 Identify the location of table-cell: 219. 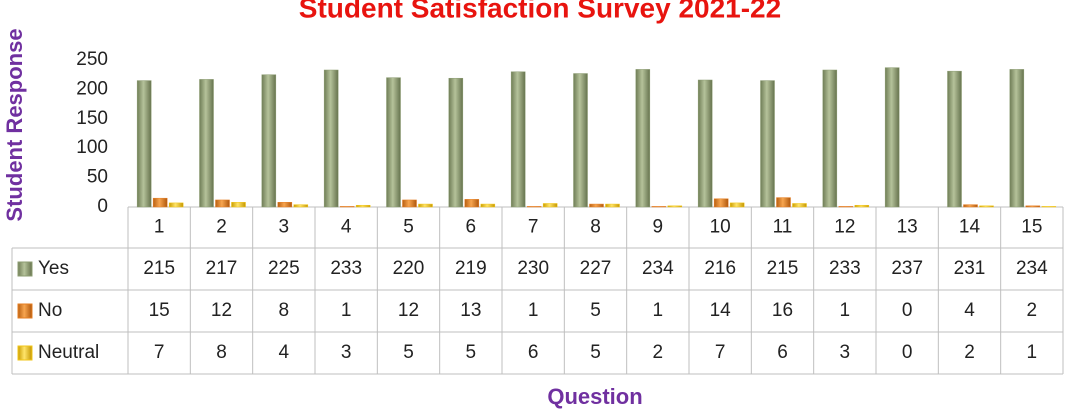
(471, 268).